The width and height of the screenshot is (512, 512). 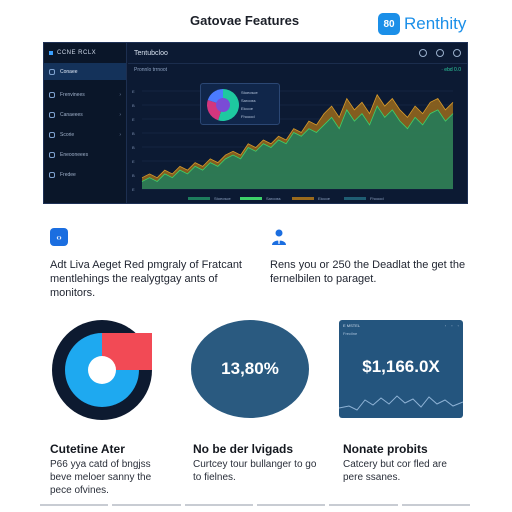 What do you see at coordinates (395, 471) in the screenshot?
I see `card-body-2: Catcery but cor fled are pere ssanes.` at bounding box center [395, 471].